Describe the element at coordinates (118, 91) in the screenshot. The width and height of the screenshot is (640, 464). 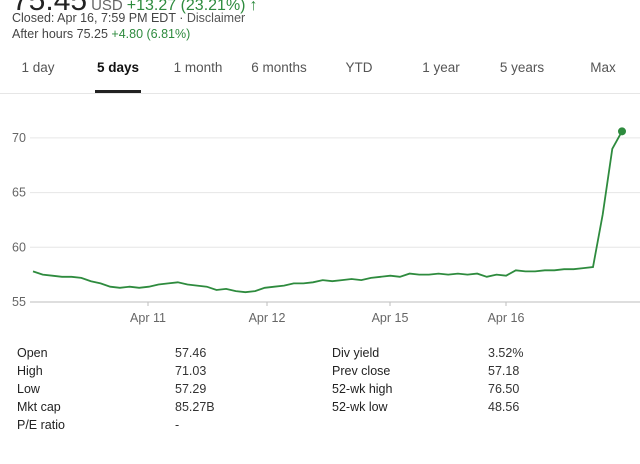
I see `active-tab-indicator` at that location.